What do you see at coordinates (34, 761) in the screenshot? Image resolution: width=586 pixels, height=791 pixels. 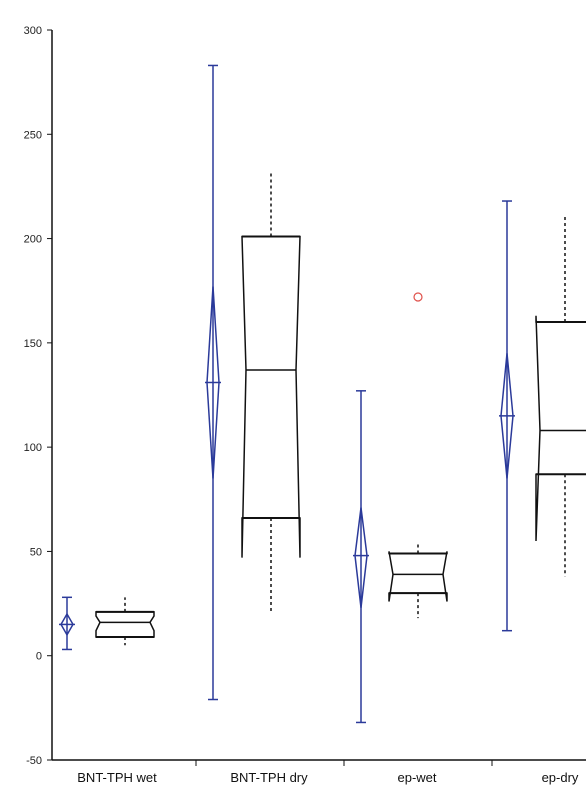 I see `y-tick-label: -50` at bounding box center [34, 761].